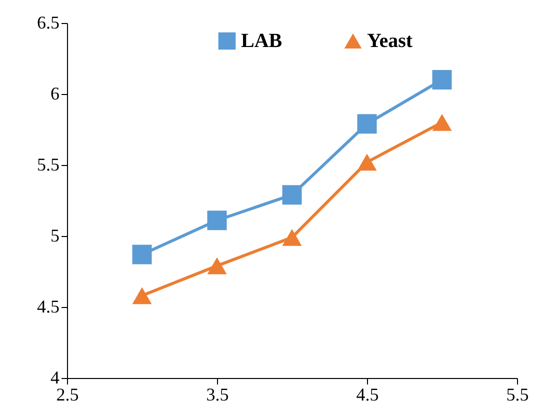  What do you see at coordinates (390, 41) in the screenshot?
I see `legend-label: Yeast` at bounding box center [390, 41].